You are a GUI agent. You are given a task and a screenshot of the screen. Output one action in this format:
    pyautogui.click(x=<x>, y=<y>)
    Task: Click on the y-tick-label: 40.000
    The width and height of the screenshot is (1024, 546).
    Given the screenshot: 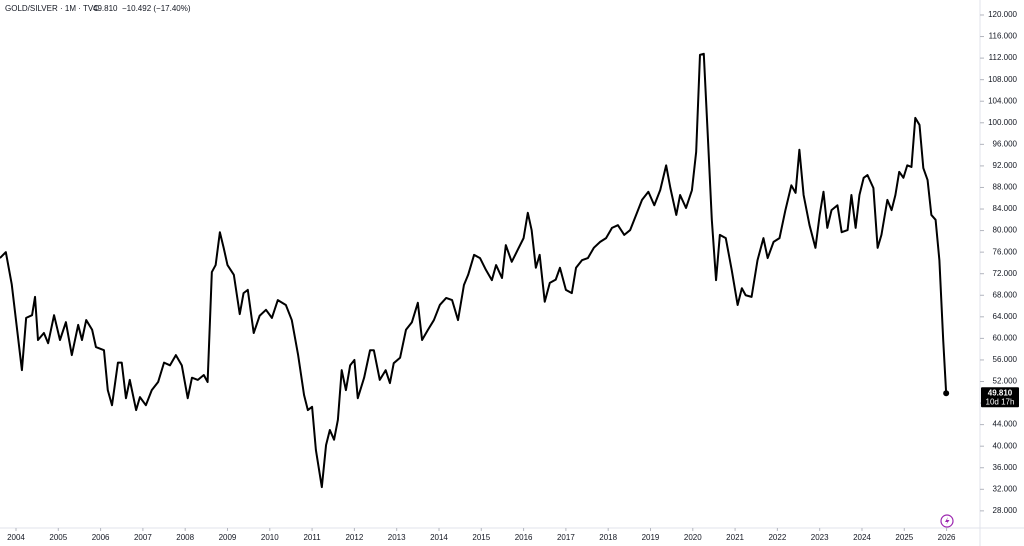 What is the action you would take?
    pyautogui.click(x=1005, y=445)
    